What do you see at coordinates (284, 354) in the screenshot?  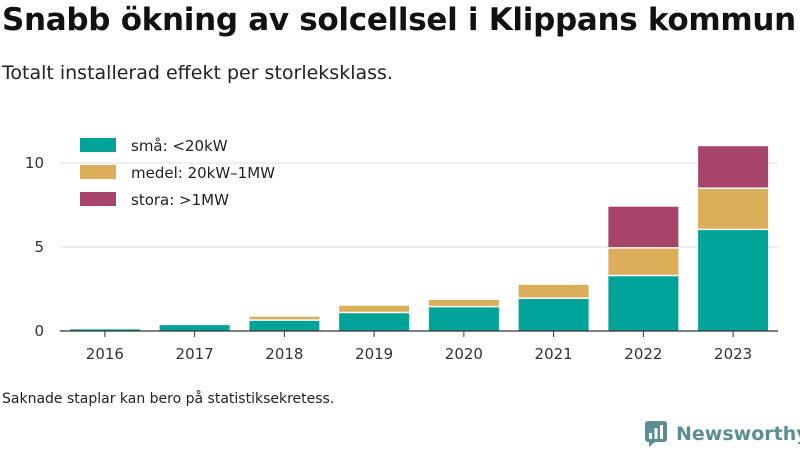 I see `x-tick-label: 2018` at bounding box center [284, 354].